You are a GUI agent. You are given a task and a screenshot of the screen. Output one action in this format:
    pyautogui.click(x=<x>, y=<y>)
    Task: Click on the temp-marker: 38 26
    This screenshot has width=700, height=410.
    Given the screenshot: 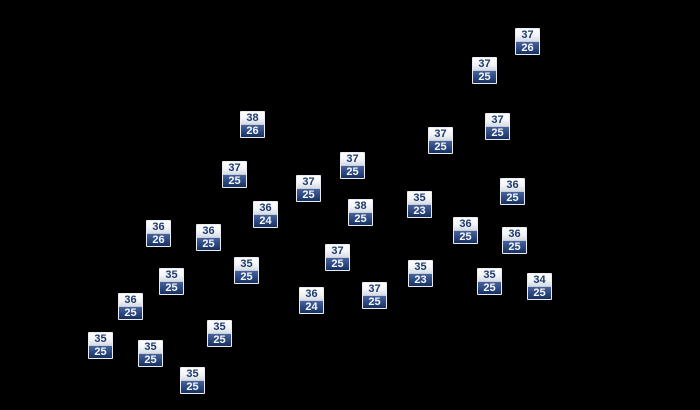 What is the action you would take?
    pyautogui.click(x=252, y=124)
    